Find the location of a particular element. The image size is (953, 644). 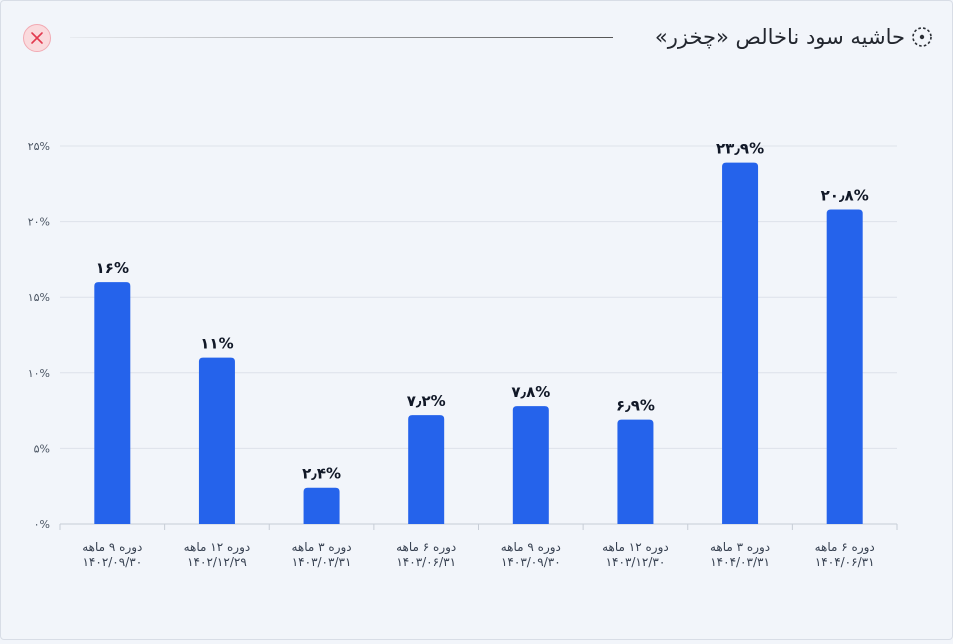

y-tick-label: ۲۵% is located at coordinates (39, 146).